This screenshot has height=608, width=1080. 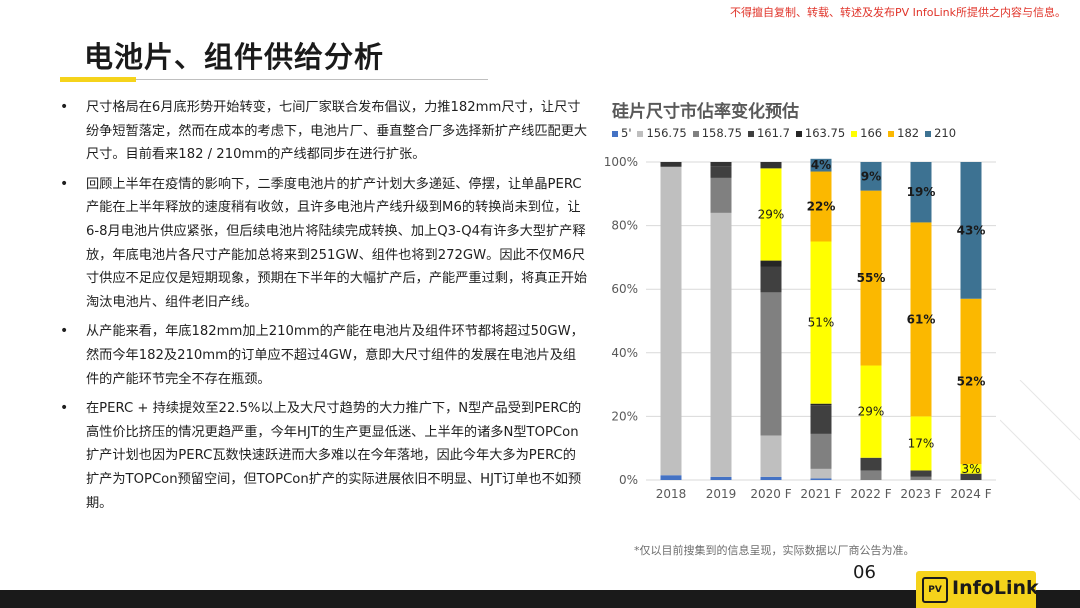 I want to click on pv-badge-icon: PV, so click(x=935, y=590).